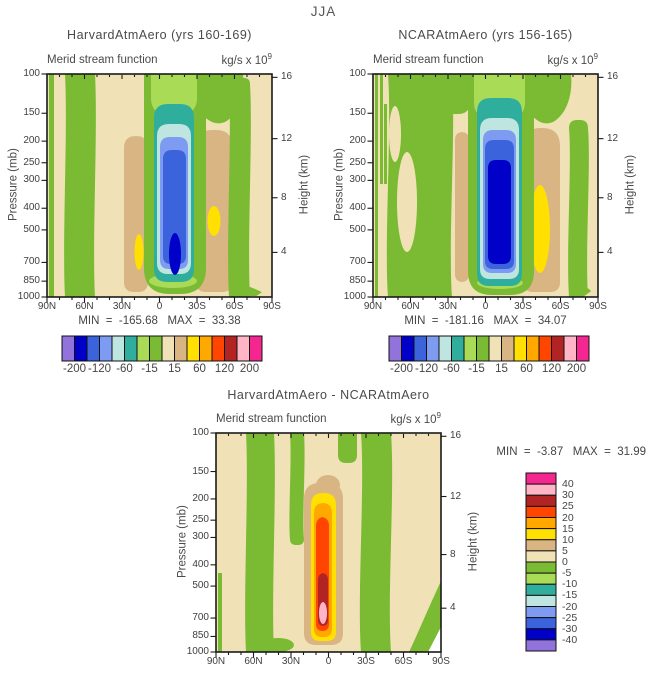  What do you see at coordinates (568, 506) in the screenshot?
I see `colorbar-tick-label: 25` at bounding box center [568, 506].